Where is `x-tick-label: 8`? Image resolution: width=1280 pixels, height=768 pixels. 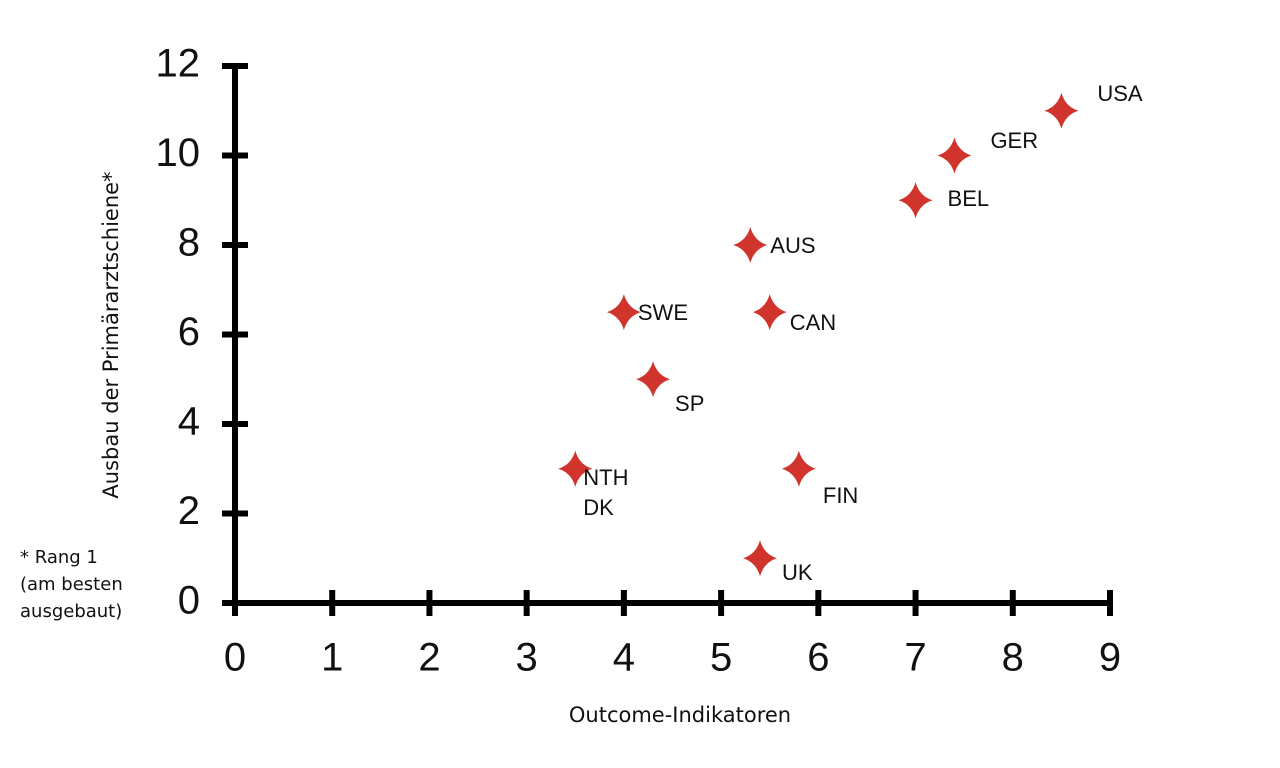
x-tick-label: 8 is located at coordinates (1013, 658).